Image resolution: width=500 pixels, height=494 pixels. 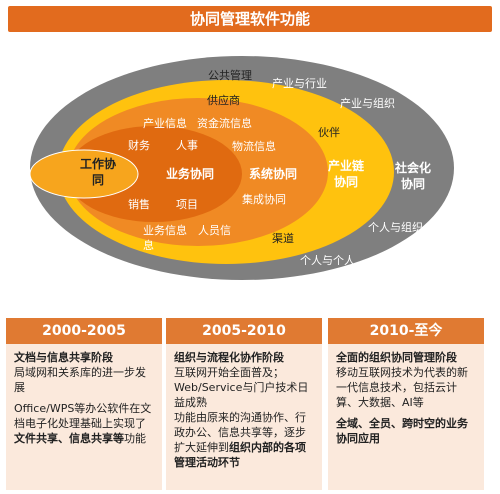 What do you see at coordinates (69, 438) in the screenshot?
I see `desc-2-bold: 文件共享、信息共享等` at bounding box center [69, 438].